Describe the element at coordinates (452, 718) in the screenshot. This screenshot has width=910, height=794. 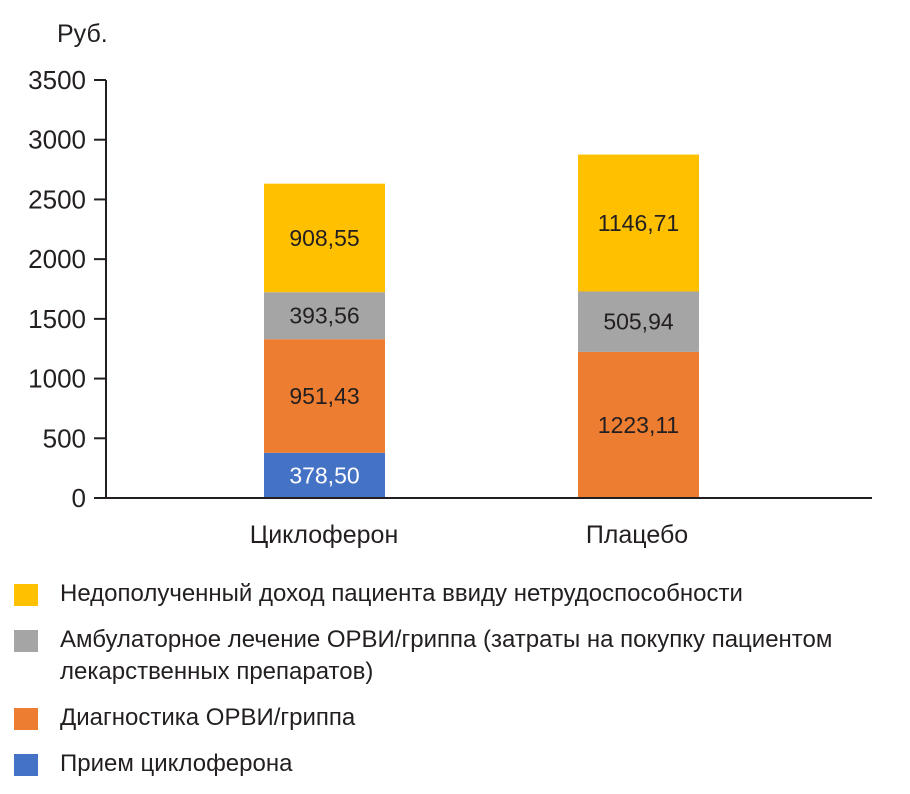
I see `legend-item-diagnostics: Диагностика ОРВИ/гриппа` at that location.